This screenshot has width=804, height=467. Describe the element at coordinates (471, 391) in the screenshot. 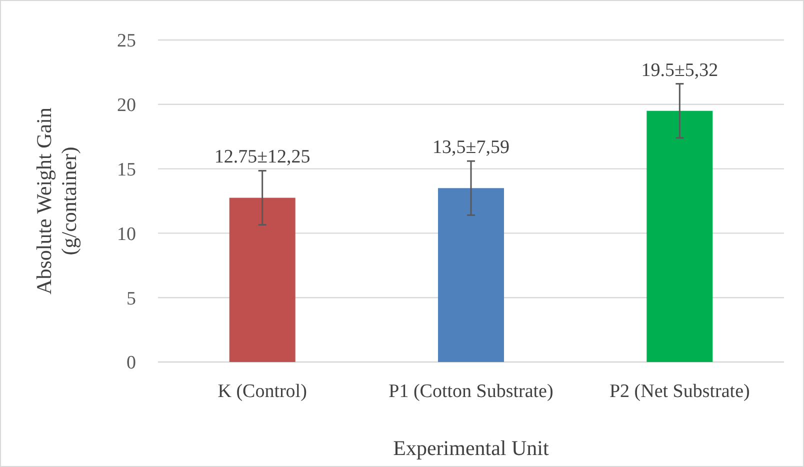

I see `x-tick-label: P1 (Cotton Substrate)` at that location.